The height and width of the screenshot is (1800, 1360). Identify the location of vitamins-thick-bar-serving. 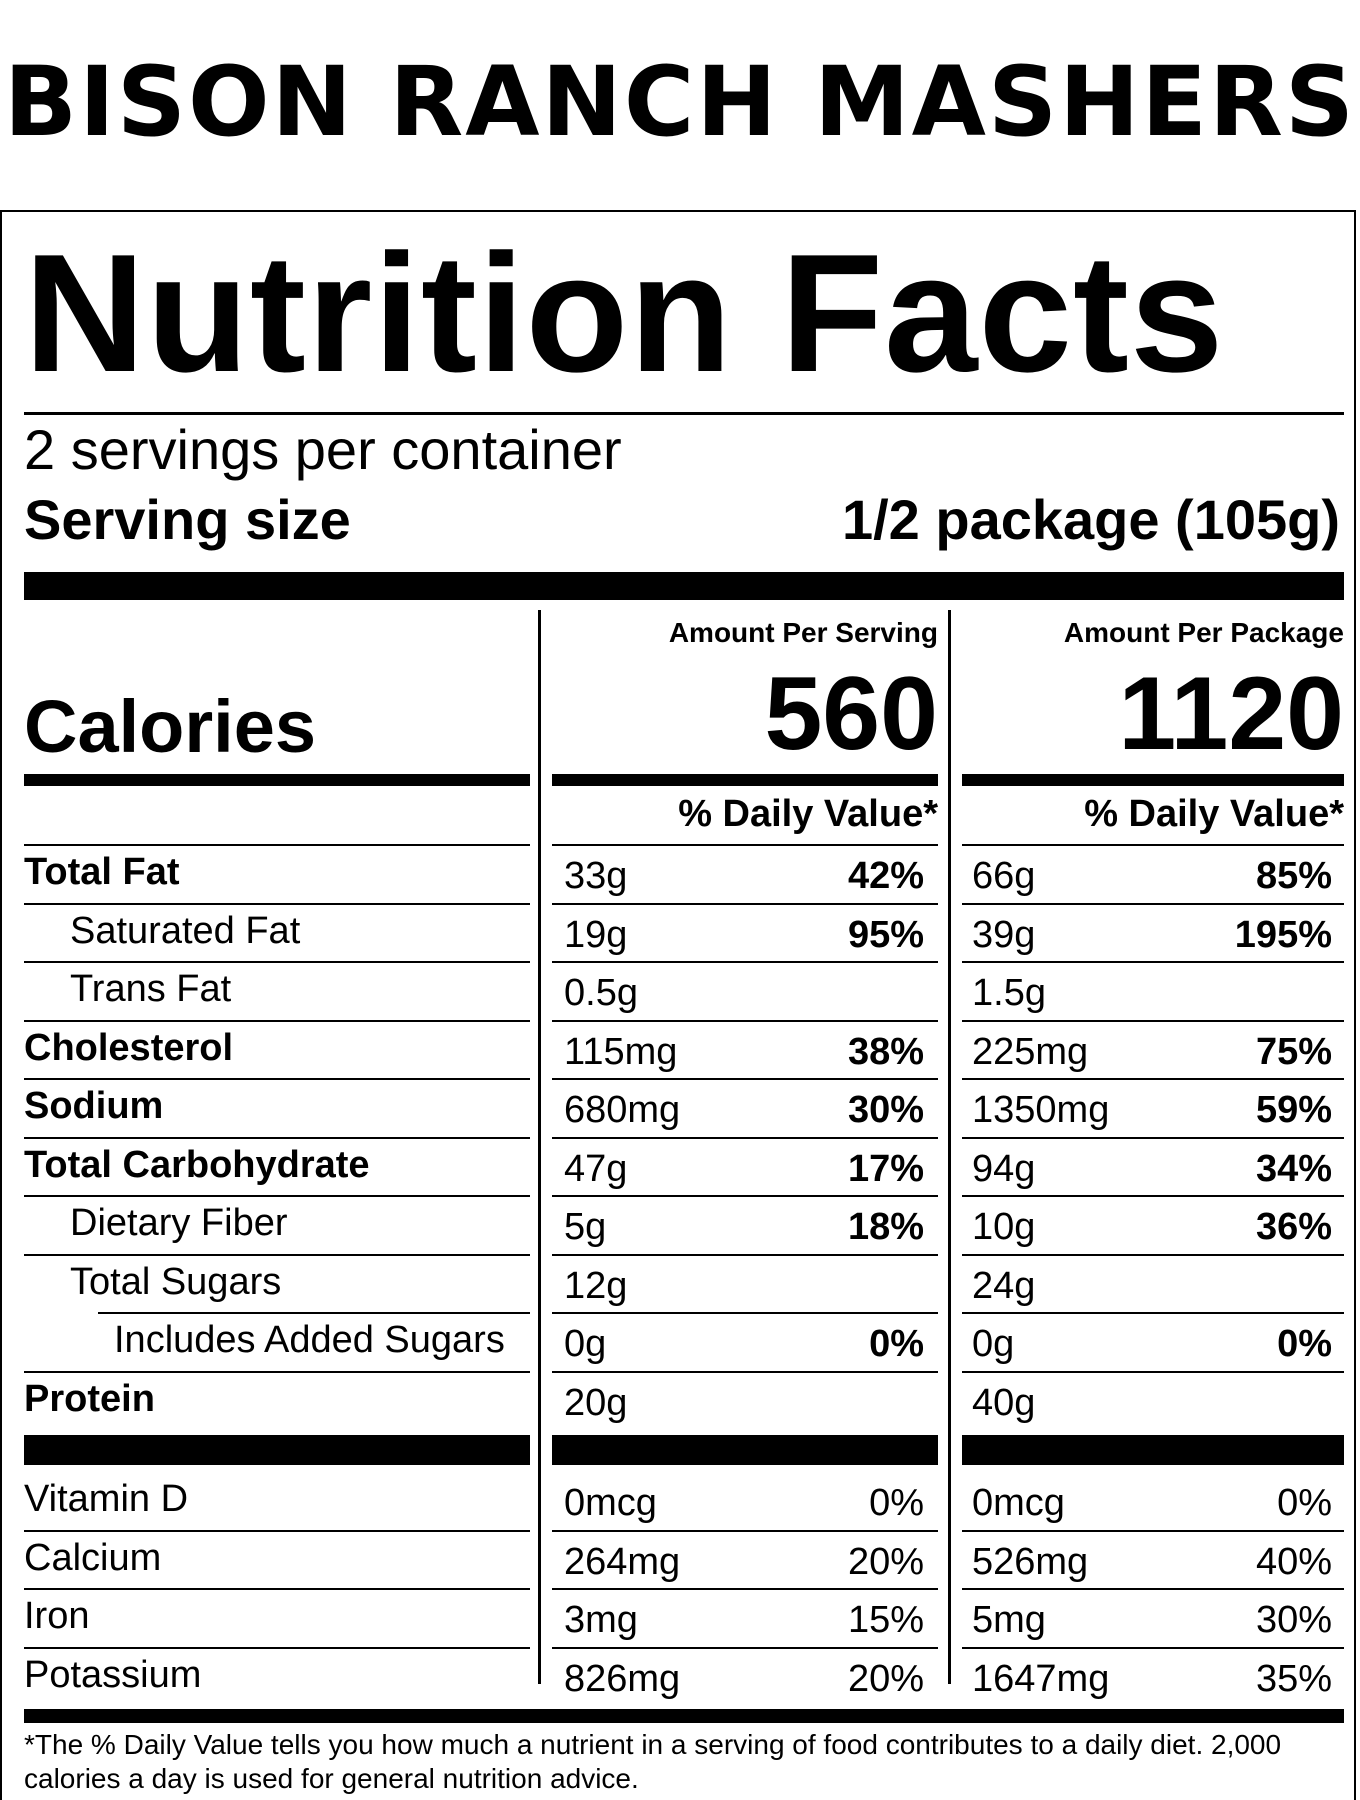
(745, 1450).